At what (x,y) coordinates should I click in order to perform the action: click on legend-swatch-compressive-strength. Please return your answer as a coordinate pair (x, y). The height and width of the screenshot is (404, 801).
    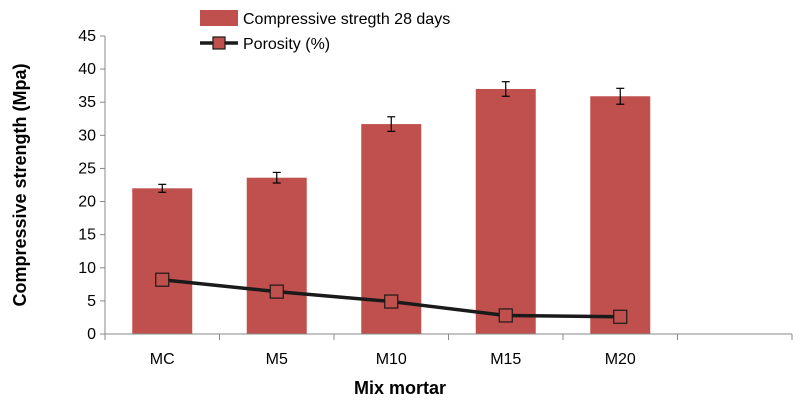
    Looking at the image, I should click on (219, 18).